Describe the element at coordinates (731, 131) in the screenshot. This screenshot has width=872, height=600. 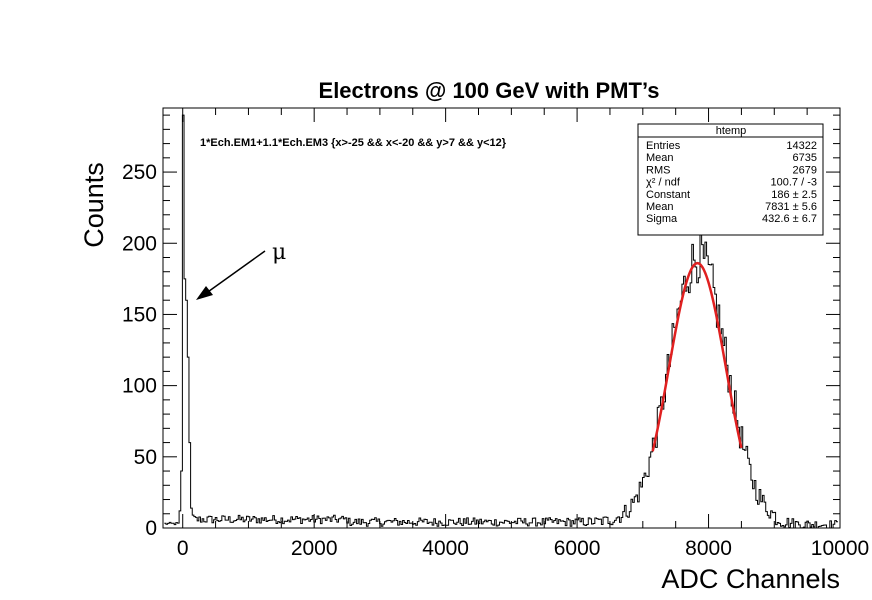
I see `stats-title: htemp` at that location.